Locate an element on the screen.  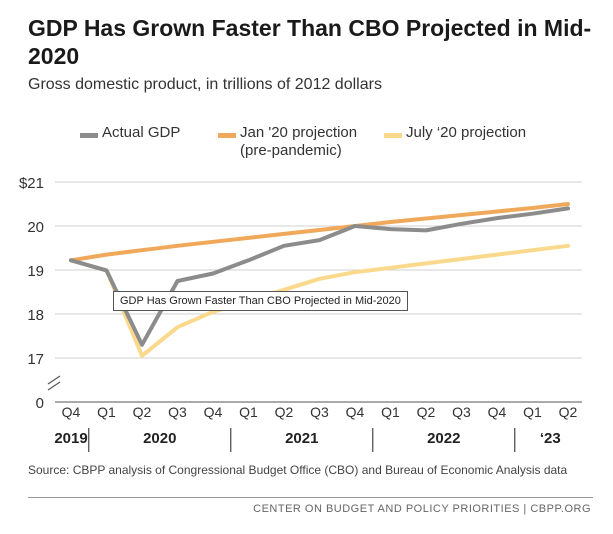
x-year-label: 2019 is located at coordinates (70, 438).